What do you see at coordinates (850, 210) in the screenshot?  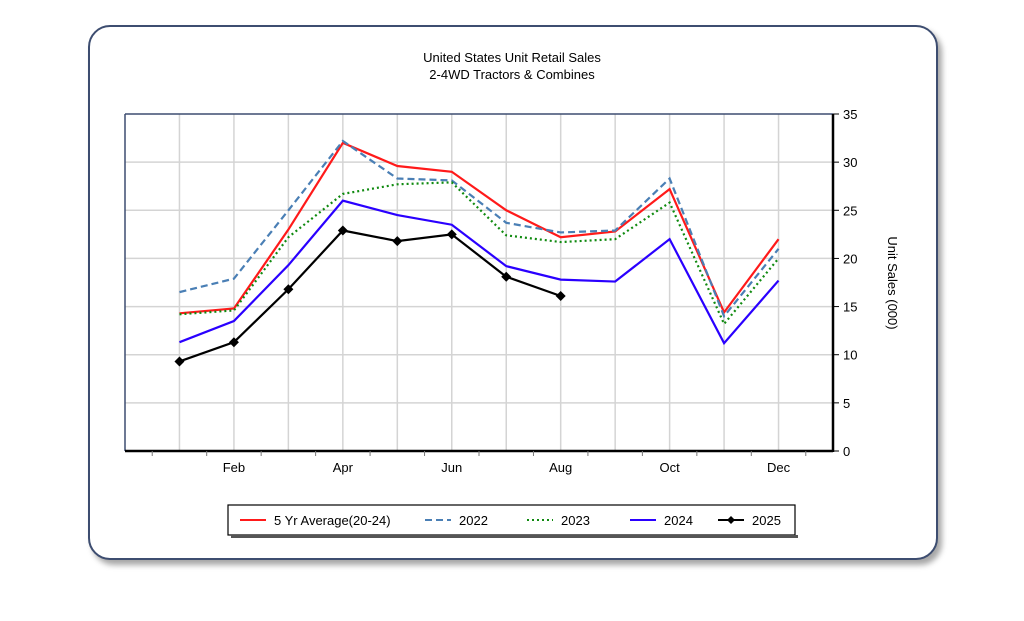 I see `y-tick-label: 25` at bounding box center [850, 210].